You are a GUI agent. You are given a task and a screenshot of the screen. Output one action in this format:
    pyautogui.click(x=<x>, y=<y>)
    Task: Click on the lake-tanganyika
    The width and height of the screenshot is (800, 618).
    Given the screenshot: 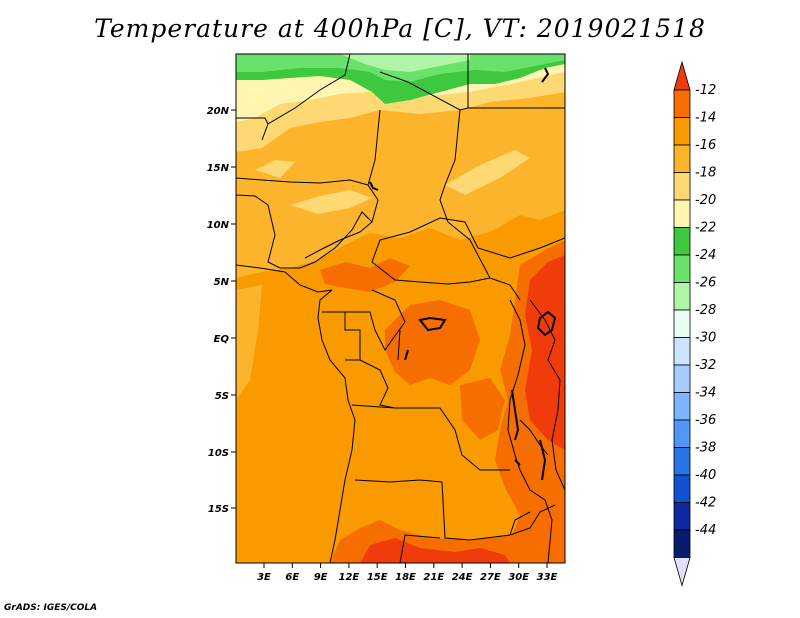 What is the action you would take?
    pyautogui.click(x=515, y=415)
    